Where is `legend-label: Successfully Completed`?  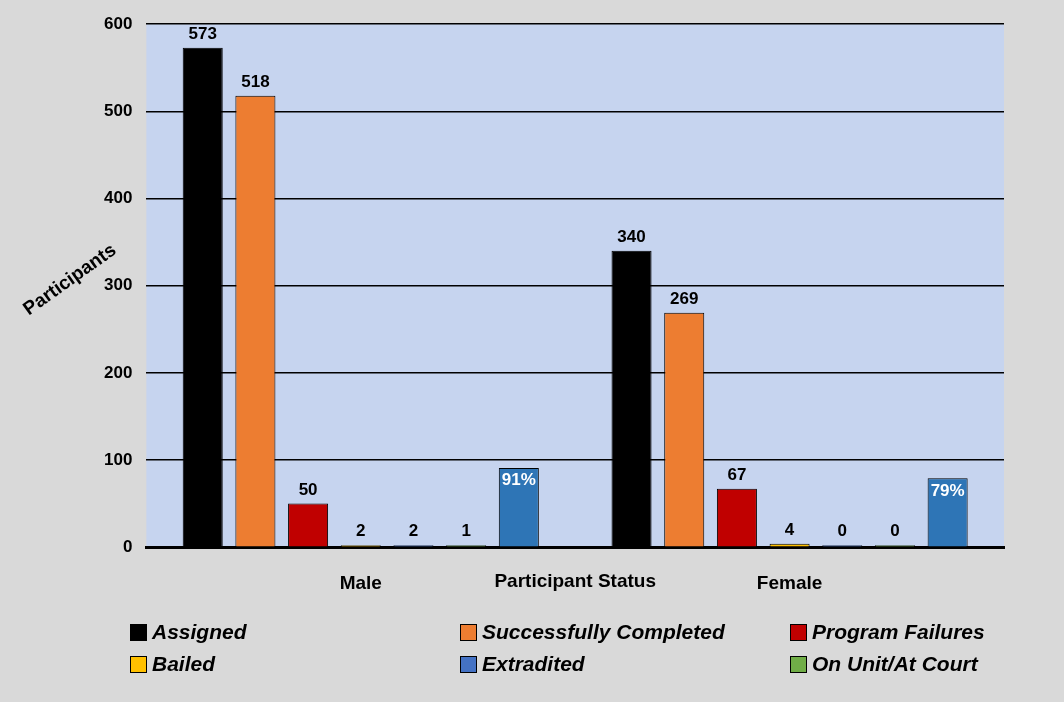 legend-label: Successfully Completed is located at coordinates (603, 632).